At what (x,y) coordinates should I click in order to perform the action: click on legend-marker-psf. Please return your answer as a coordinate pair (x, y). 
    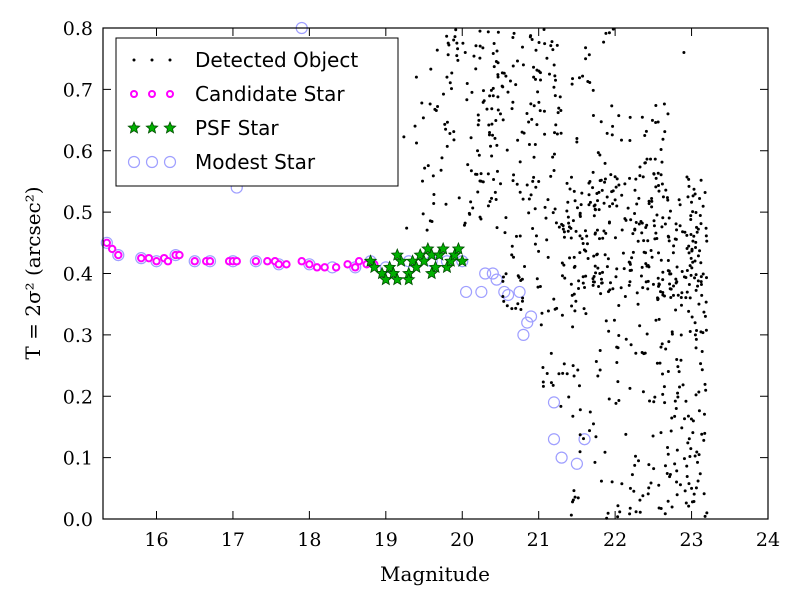
    Looking at the image, I should click on (152, 127).